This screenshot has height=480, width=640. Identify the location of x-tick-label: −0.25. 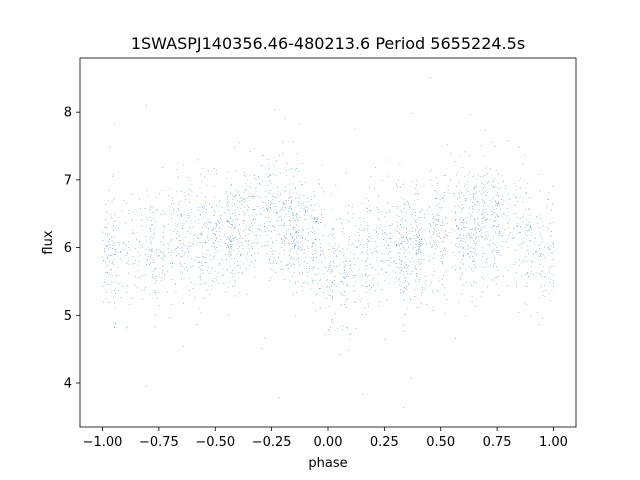
(272, 442).